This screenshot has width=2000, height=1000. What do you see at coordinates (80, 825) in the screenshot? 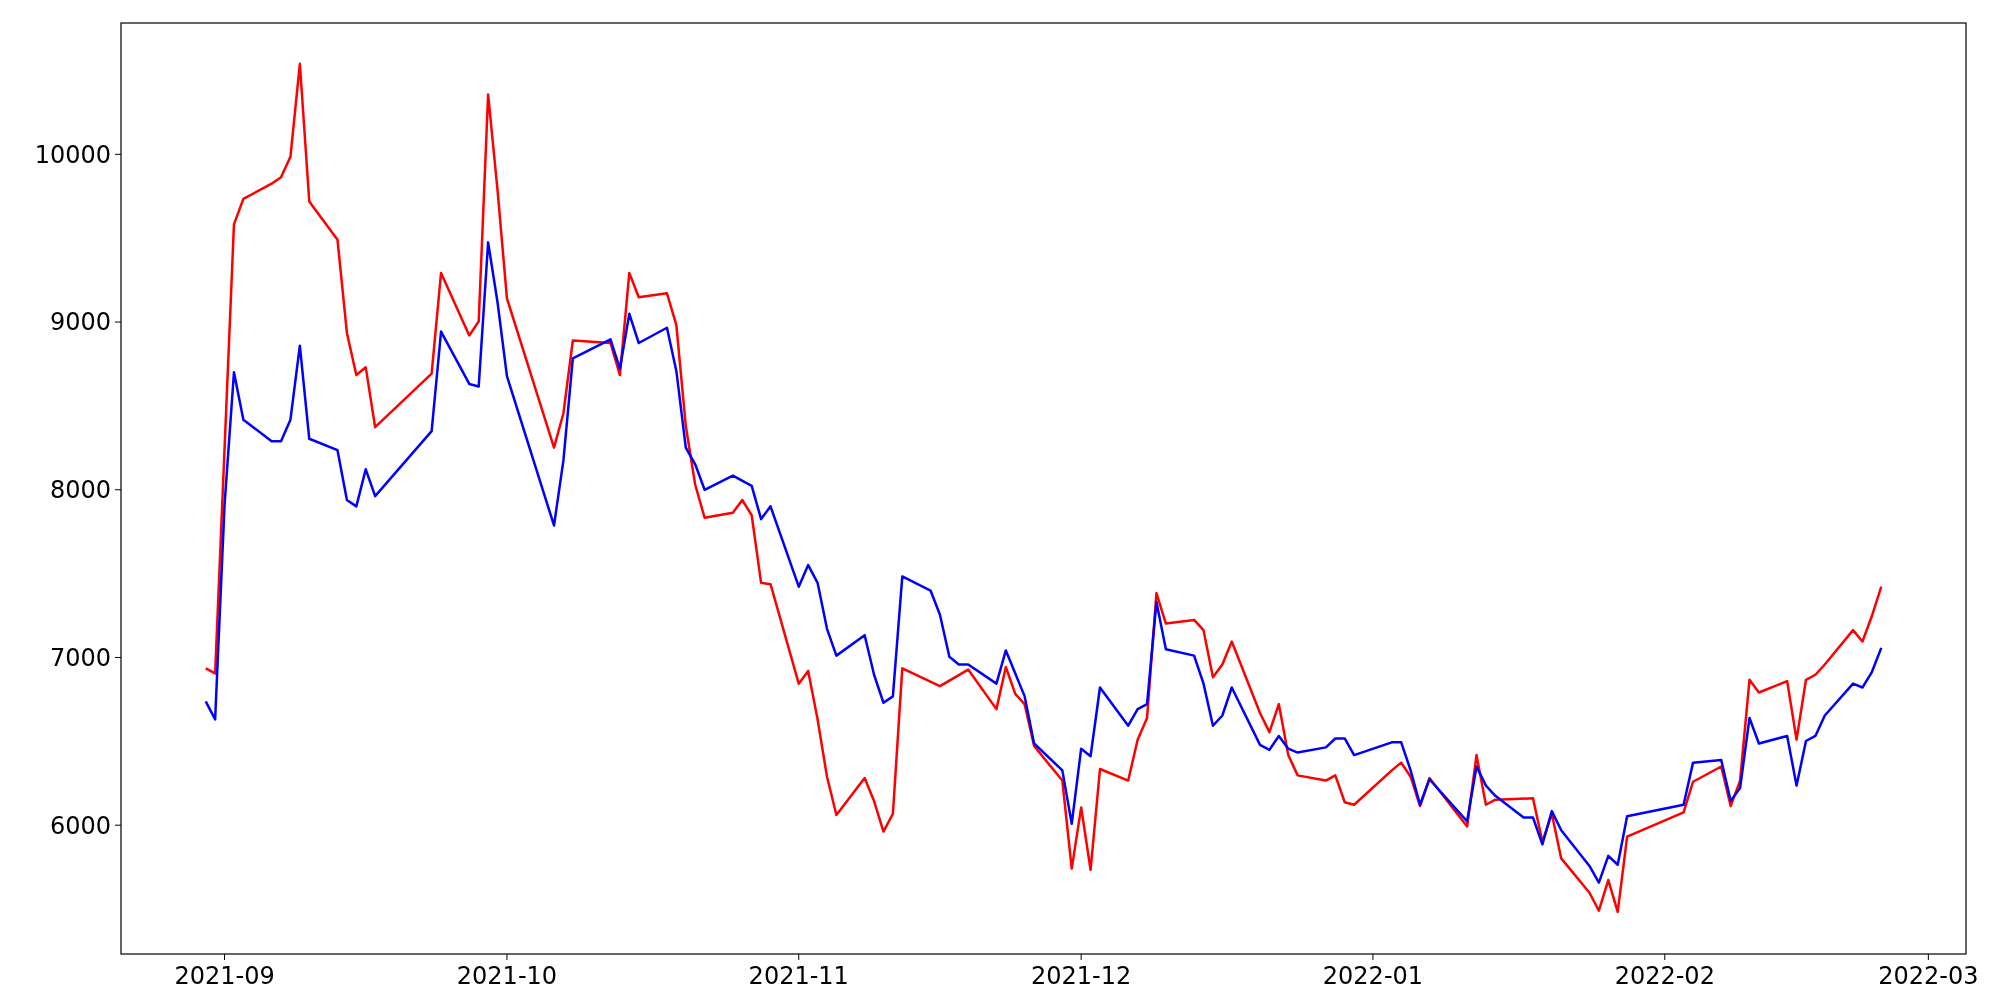
I see `y-tick-label: 6000` at bounding box center [80, 825].